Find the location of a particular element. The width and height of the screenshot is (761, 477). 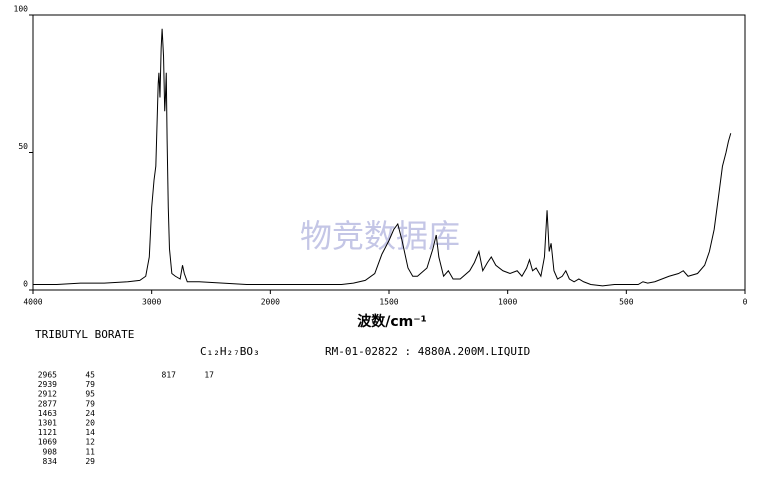

x-tick-label: 4000 is located at coordinates (32, 302).